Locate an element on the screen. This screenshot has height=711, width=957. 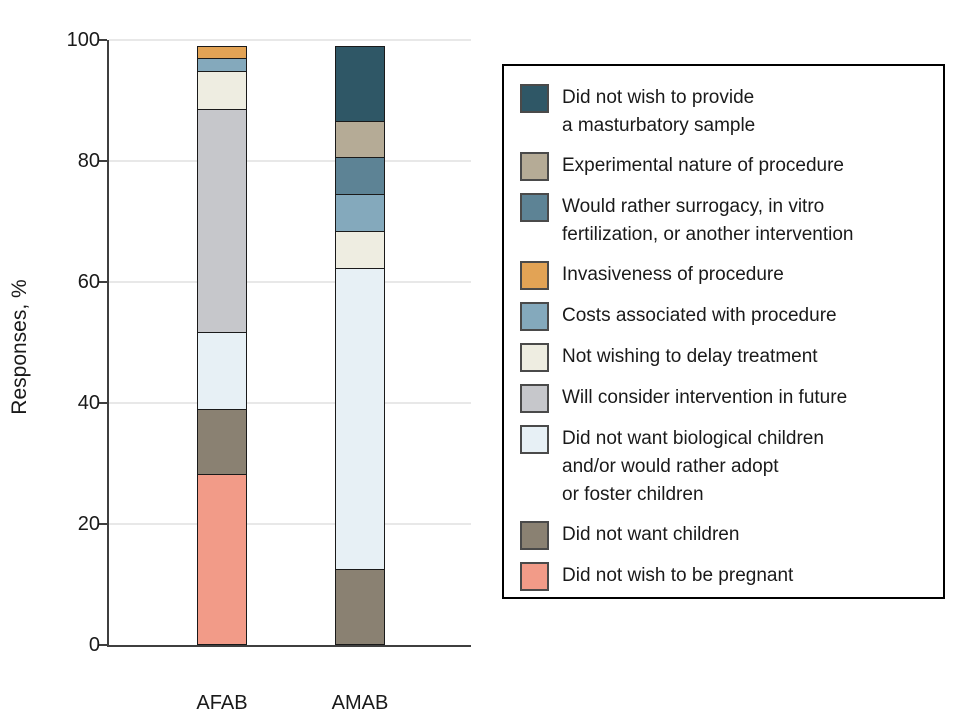
y-axis-title: Responses, % is located at coordinates (19, 347).